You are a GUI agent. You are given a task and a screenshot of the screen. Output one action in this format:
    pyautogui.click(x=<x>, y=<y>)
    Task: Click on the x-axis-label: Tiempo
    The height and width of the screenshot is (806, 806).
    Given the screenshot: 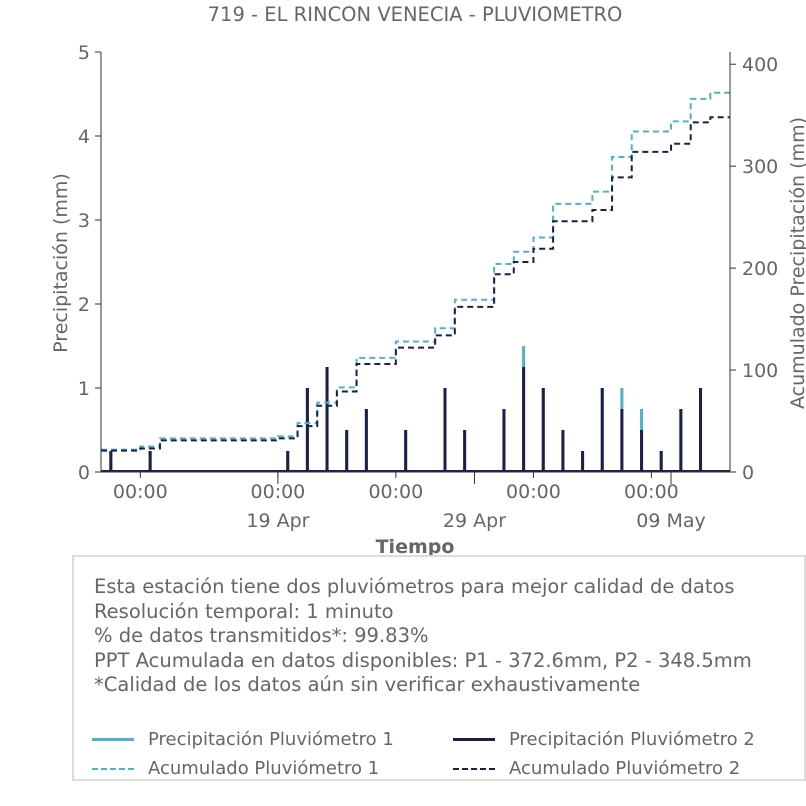 What is the action you would take?
    pyautogui.click(x=415, y=547)
    